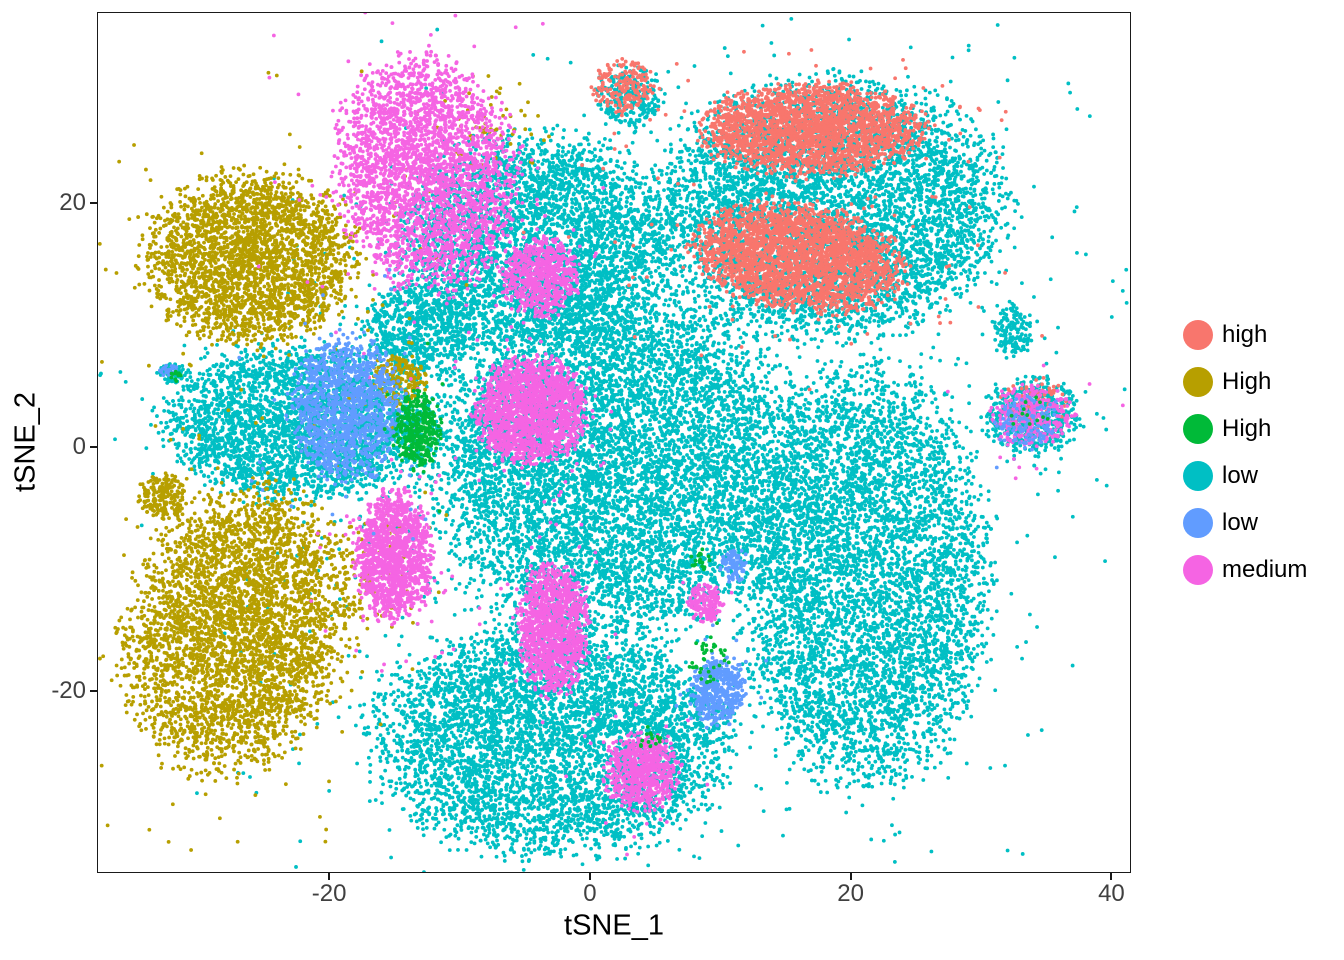 The height and width of the screenshot is (960, 1344). What do you see at coordinates (614, 925) in the screenshot?
I see `x-axis-title: tSNE_1` at bounding box center [614, 925].